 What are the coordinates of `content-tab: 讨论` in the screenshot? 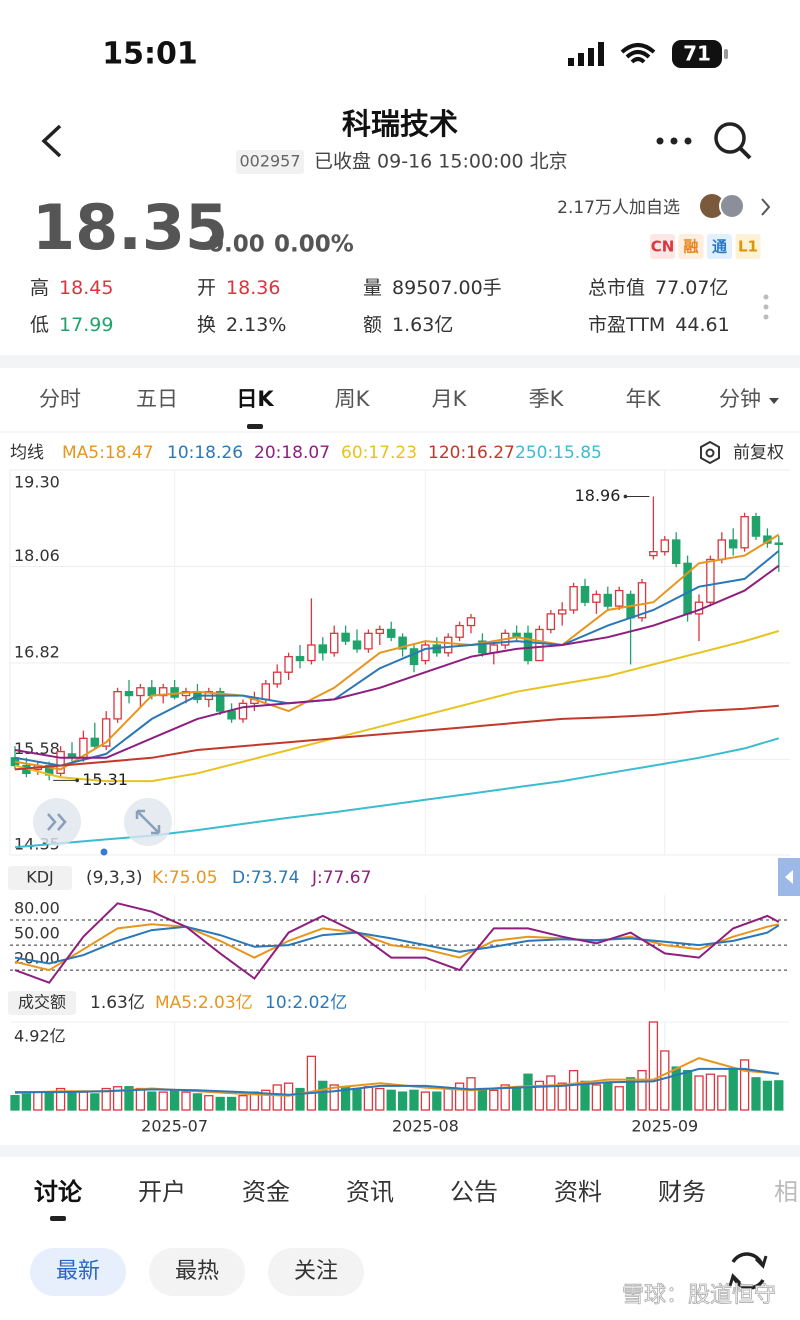 It's located at (58, 1192).